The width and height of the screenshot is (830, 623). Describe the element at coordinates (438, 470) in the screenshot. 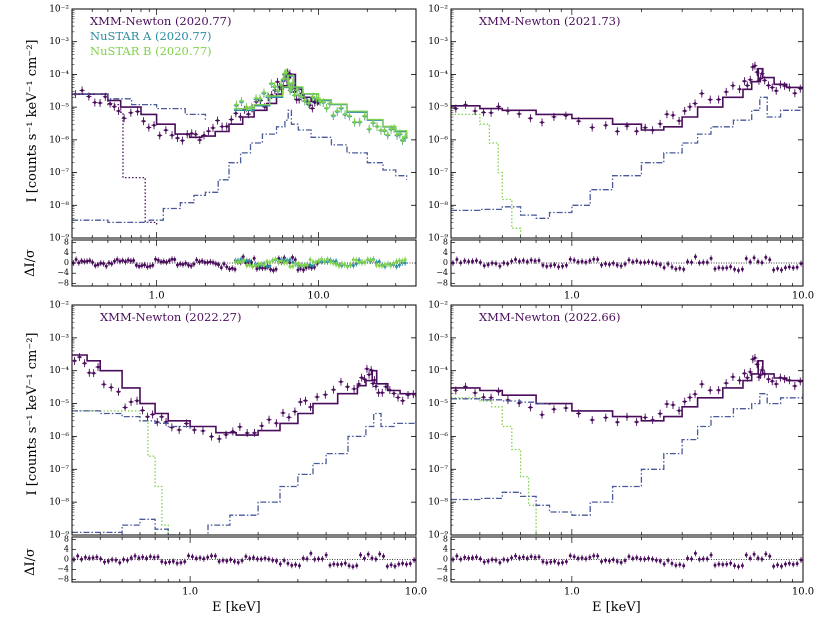

I see `ytick-label-bottom-right: 10⁻⁷` at that location.